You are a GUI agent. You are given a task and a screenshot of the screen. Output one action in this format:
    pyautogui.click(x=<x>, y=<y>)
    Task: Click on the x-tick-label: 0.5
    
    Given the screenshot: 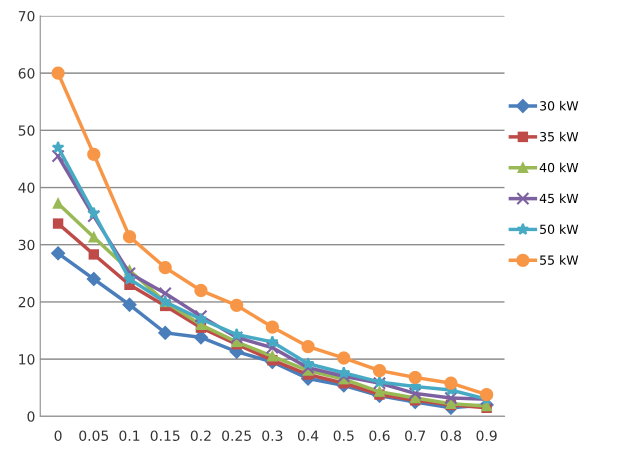 What is the action you would take?
    pyautogui.click(x=344, y=435)
    